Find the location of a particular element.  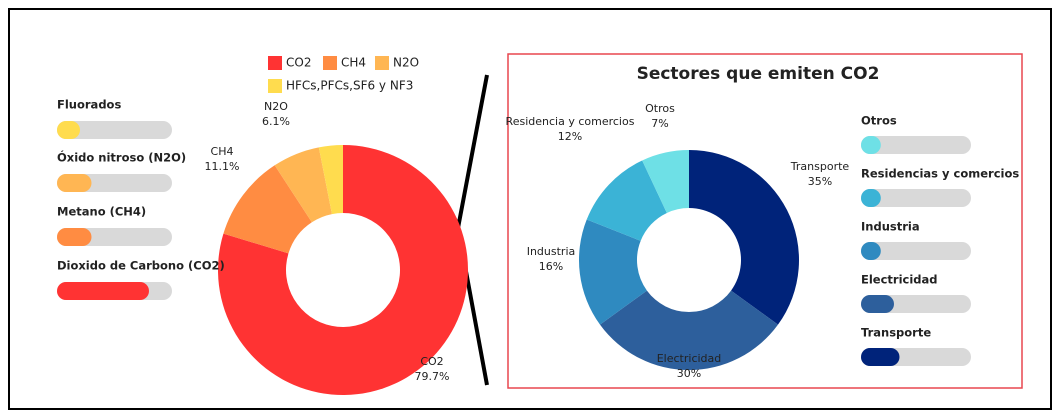

divider is located at coordinates (472, 230).